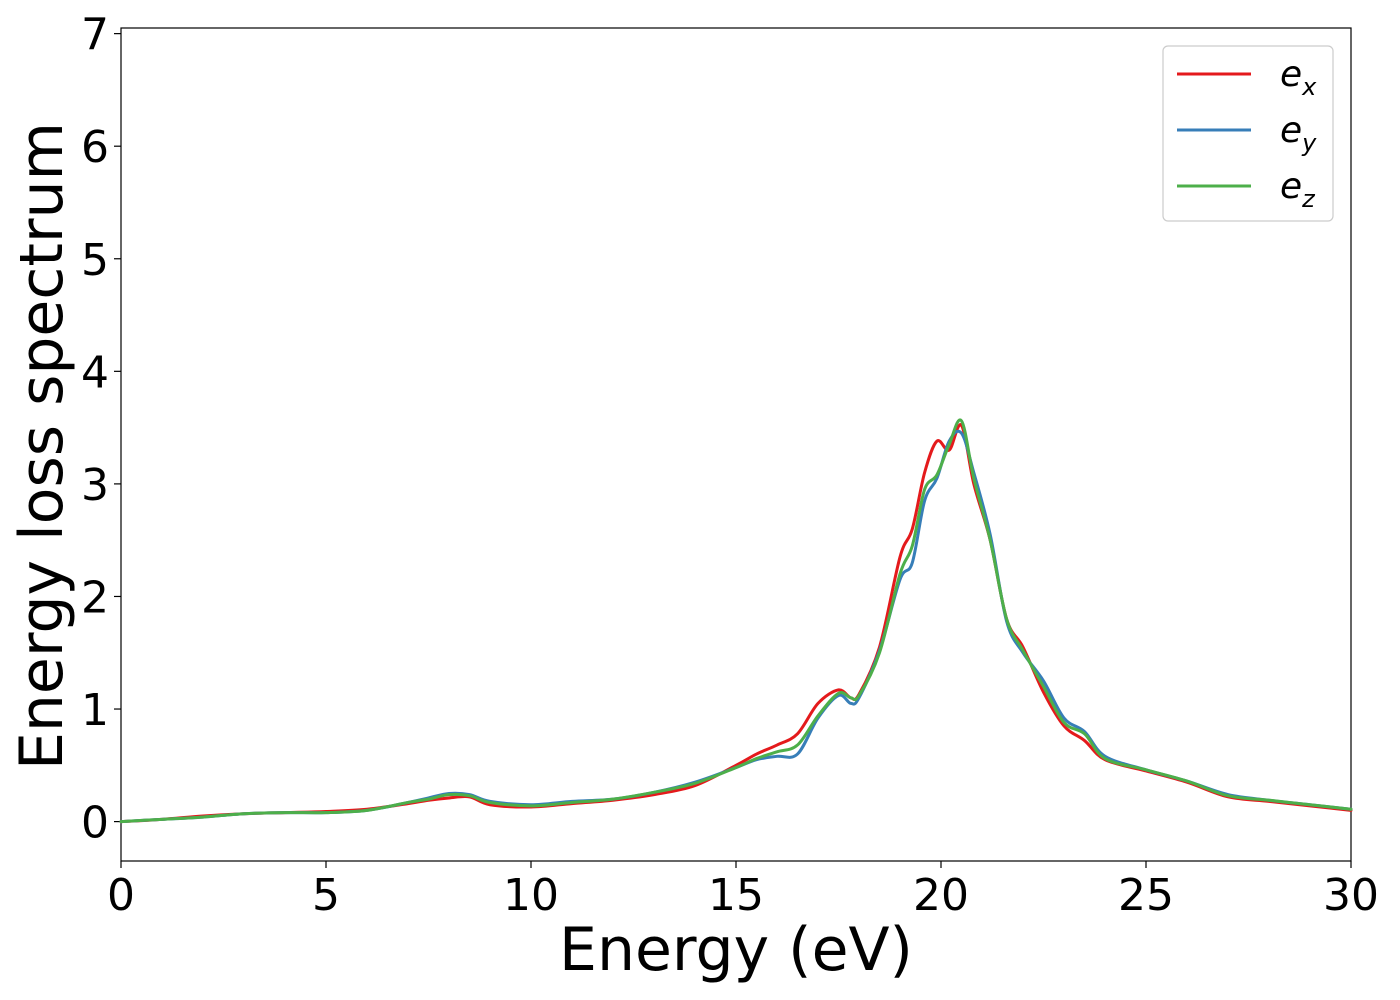  I want to click on x-axis-label: Energy (eV), so click(736, 950).